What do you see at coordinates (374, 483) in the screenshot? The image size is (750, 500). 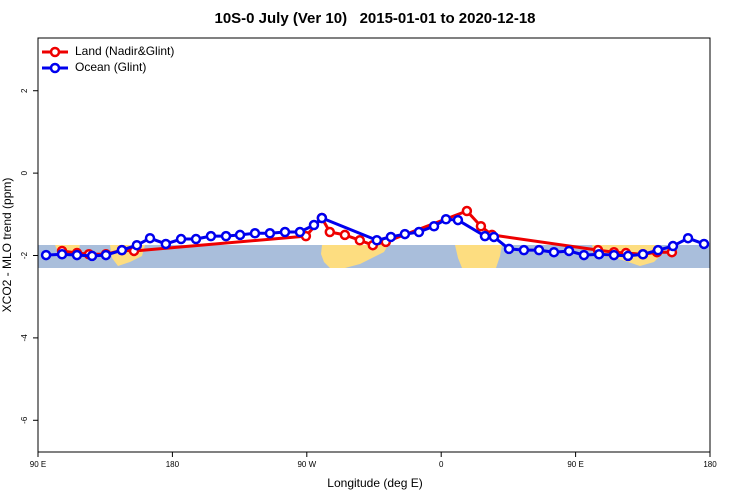 I see `x-axis-label: Longitude (deg E)` at bounding box center [374, 483].